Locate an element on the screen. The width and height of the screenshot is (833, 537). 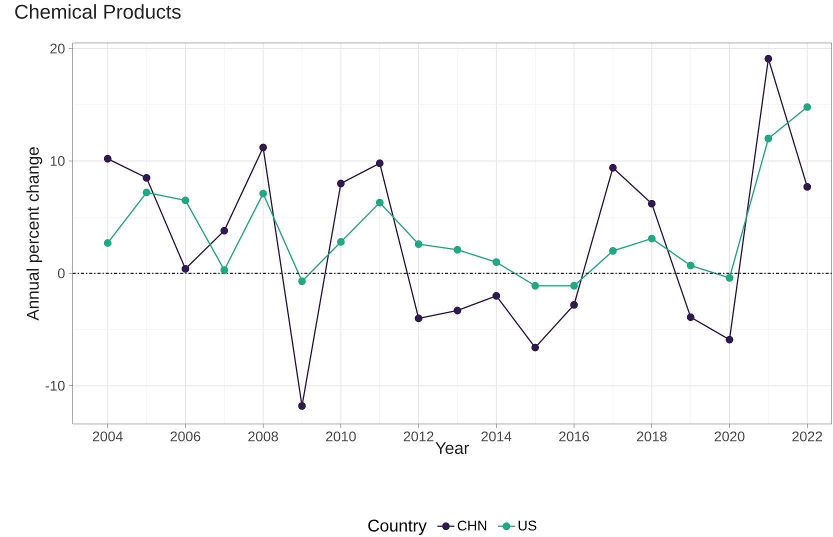
x-tick-label: 2006 is located at coordinates (185, 436).